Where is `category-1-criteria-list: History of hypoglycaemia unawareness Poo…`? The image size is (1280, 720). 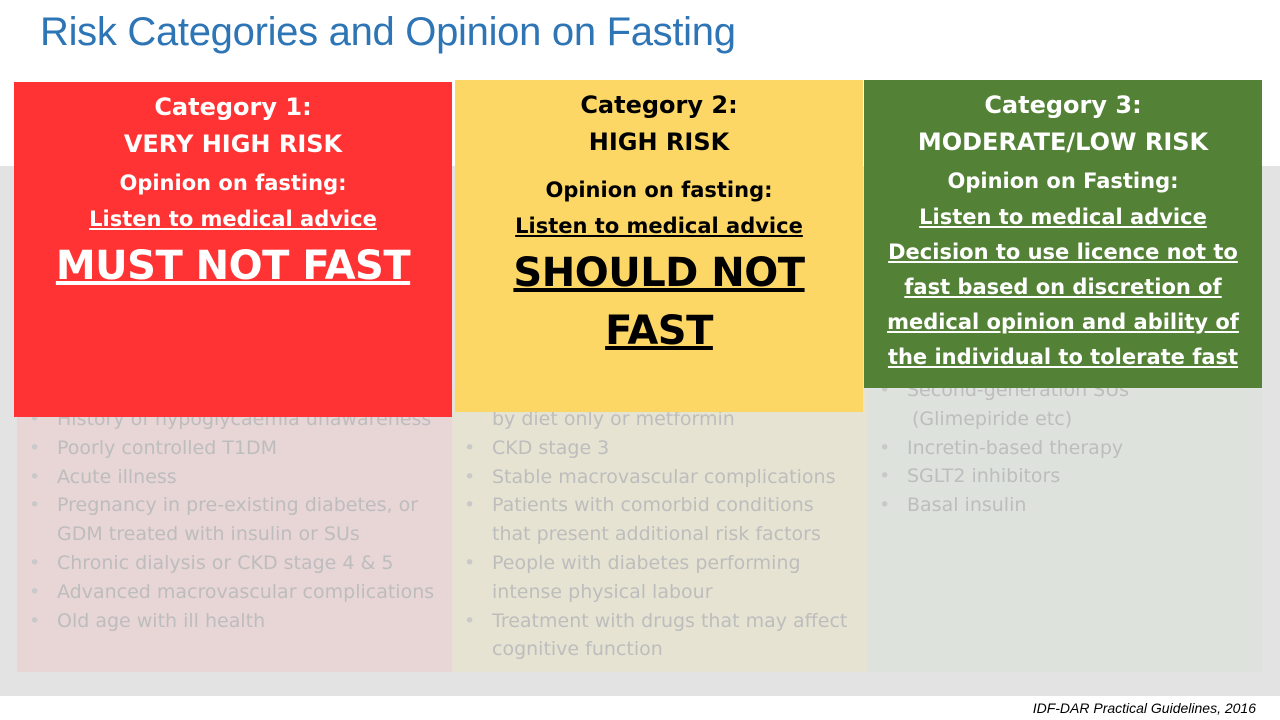 category-1-criteria-list: History of hypoglycaemia unawareness Poo… is located at coordinates (234, 520).